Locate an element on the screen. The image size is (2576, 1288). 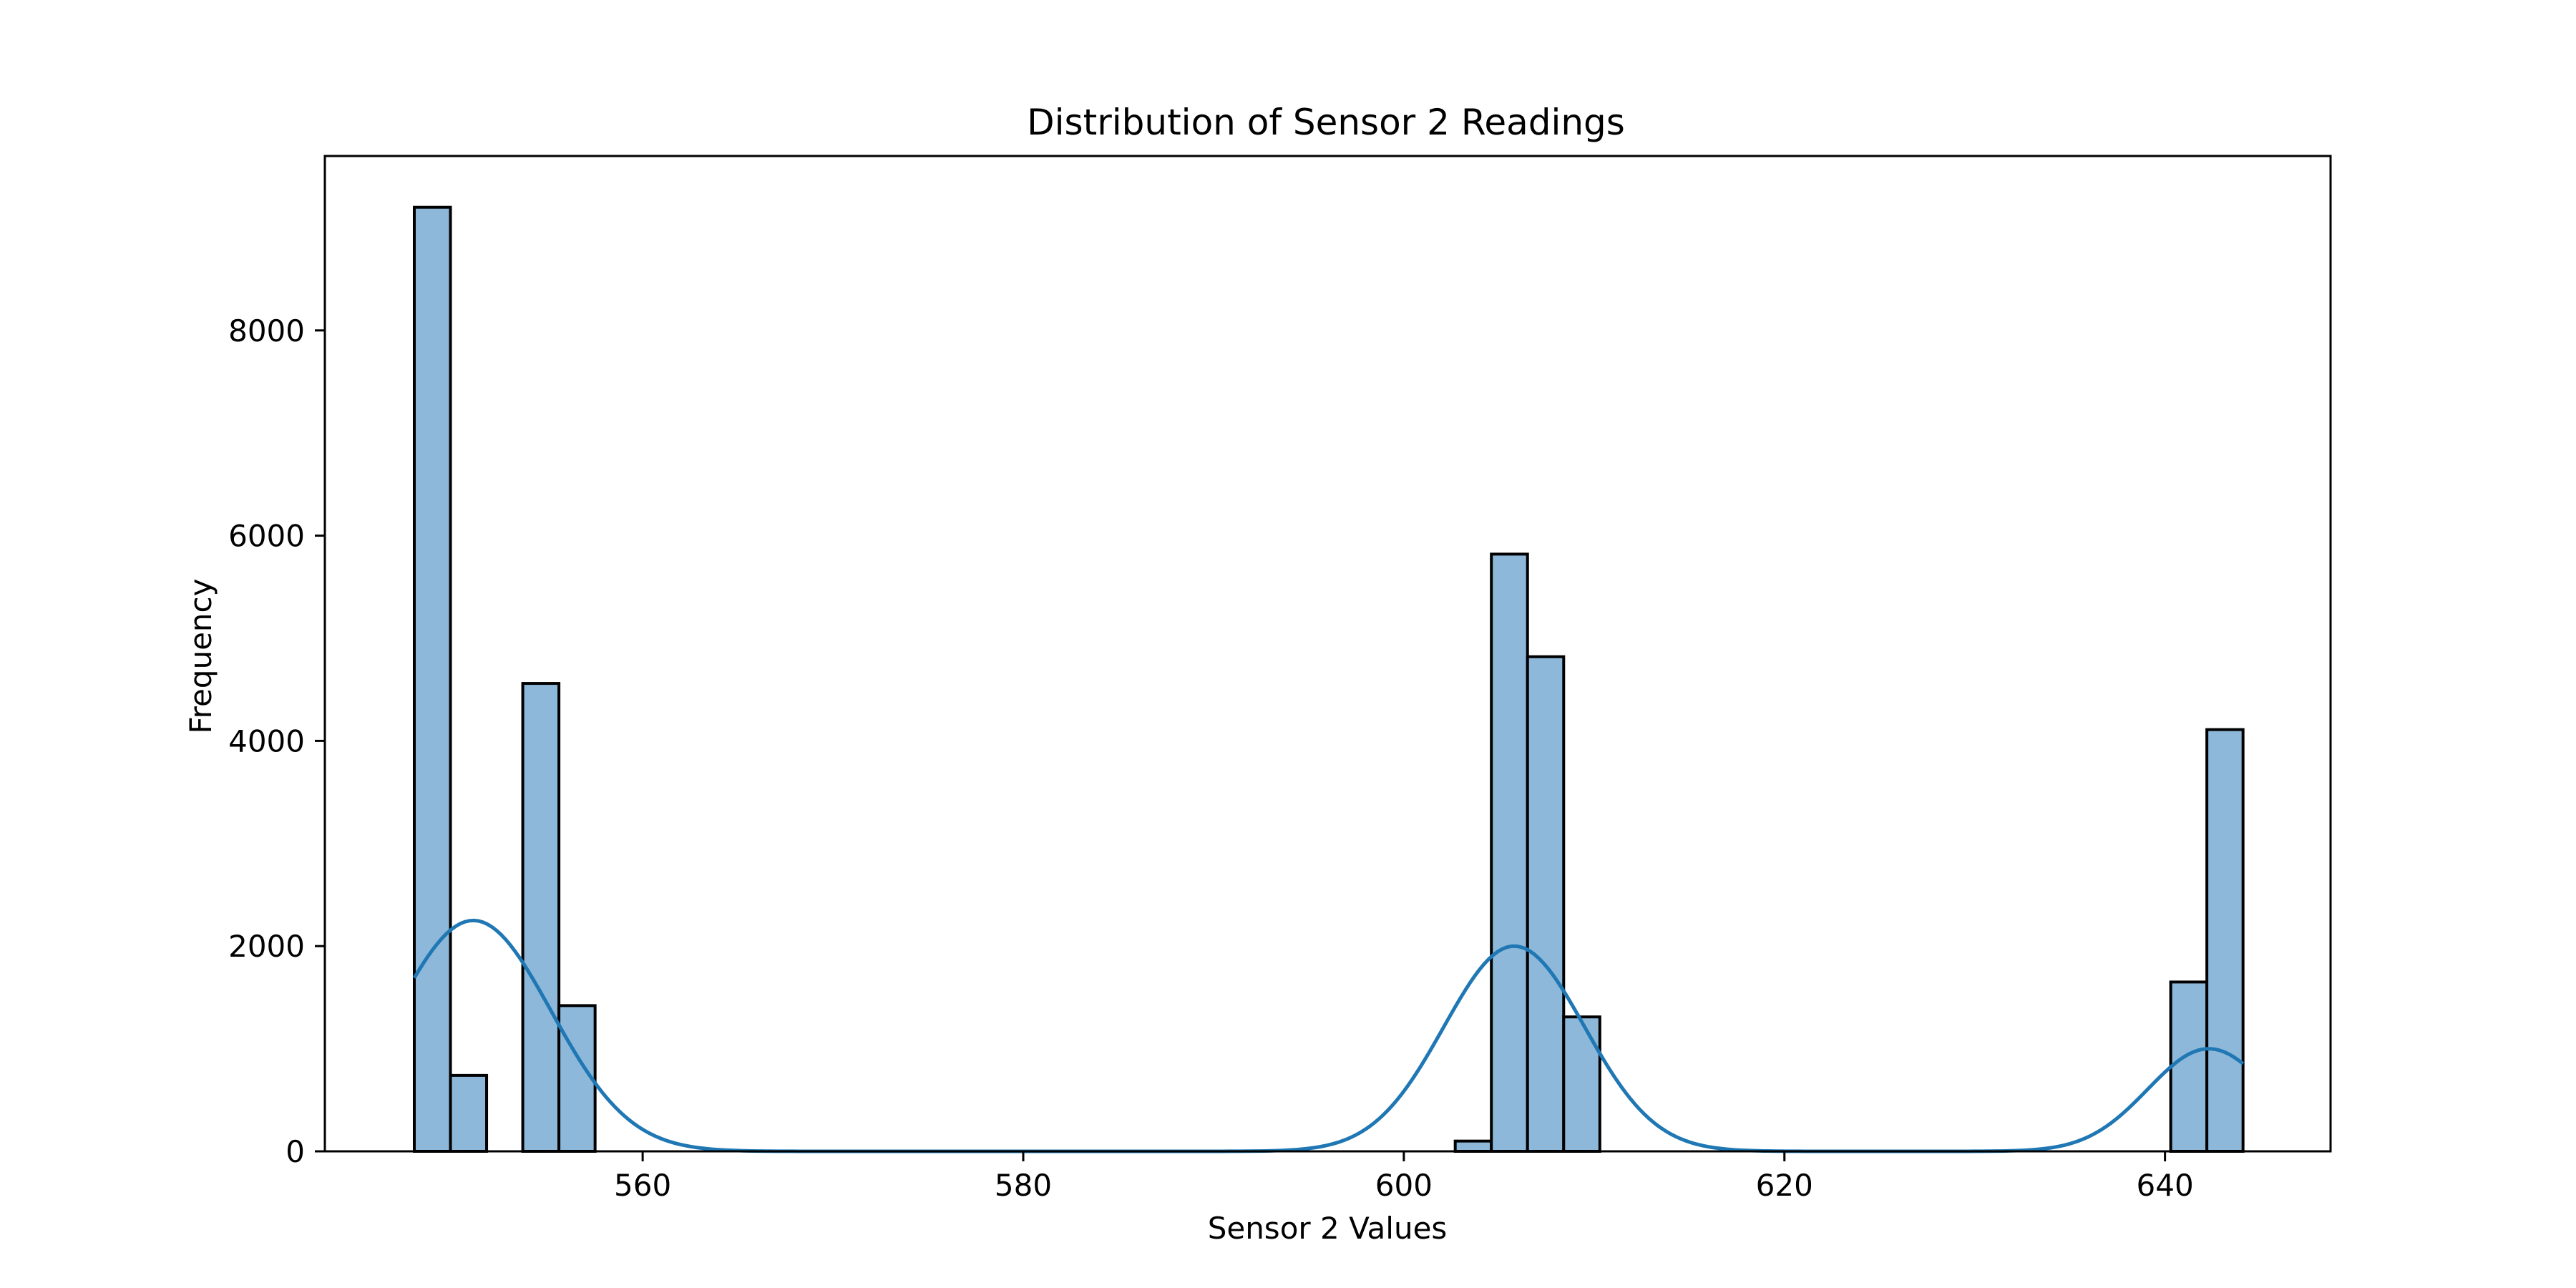
x-tick-label: 560 is located at coordinates (642, 1185).